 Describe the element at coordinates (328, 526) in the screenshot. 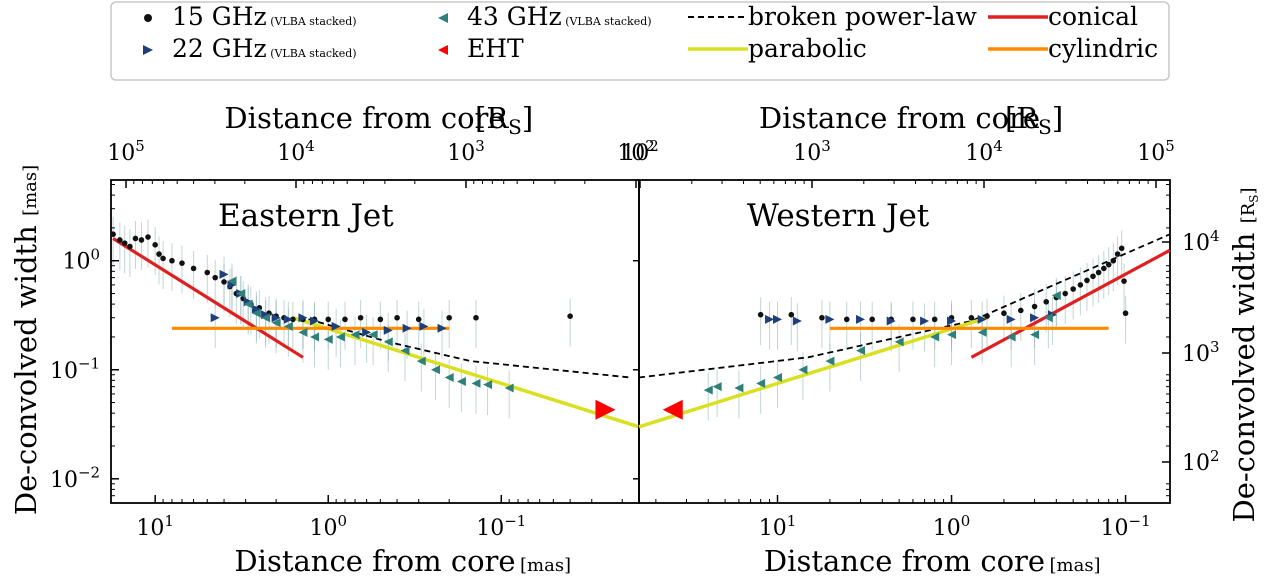

I see `x-tick-label: 10⁰` at that location.